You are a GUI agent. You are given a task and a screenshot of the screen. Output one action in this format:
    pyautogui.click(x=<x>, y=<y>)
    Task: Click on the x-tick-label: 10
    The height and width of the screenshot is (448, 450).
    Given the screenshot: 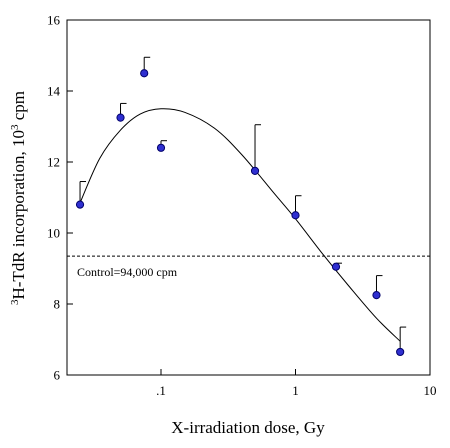 What is the action you would take?
    pyautogui.click(x=430, y=390)
    